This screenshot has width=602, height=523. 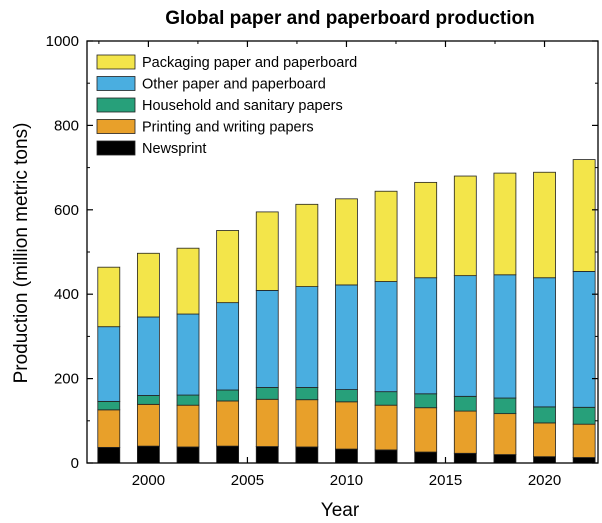 What do you see at coordinates (66, 125) in the screenshot?
I see `y-tick-label: 800` at bounding box center [66, 125].